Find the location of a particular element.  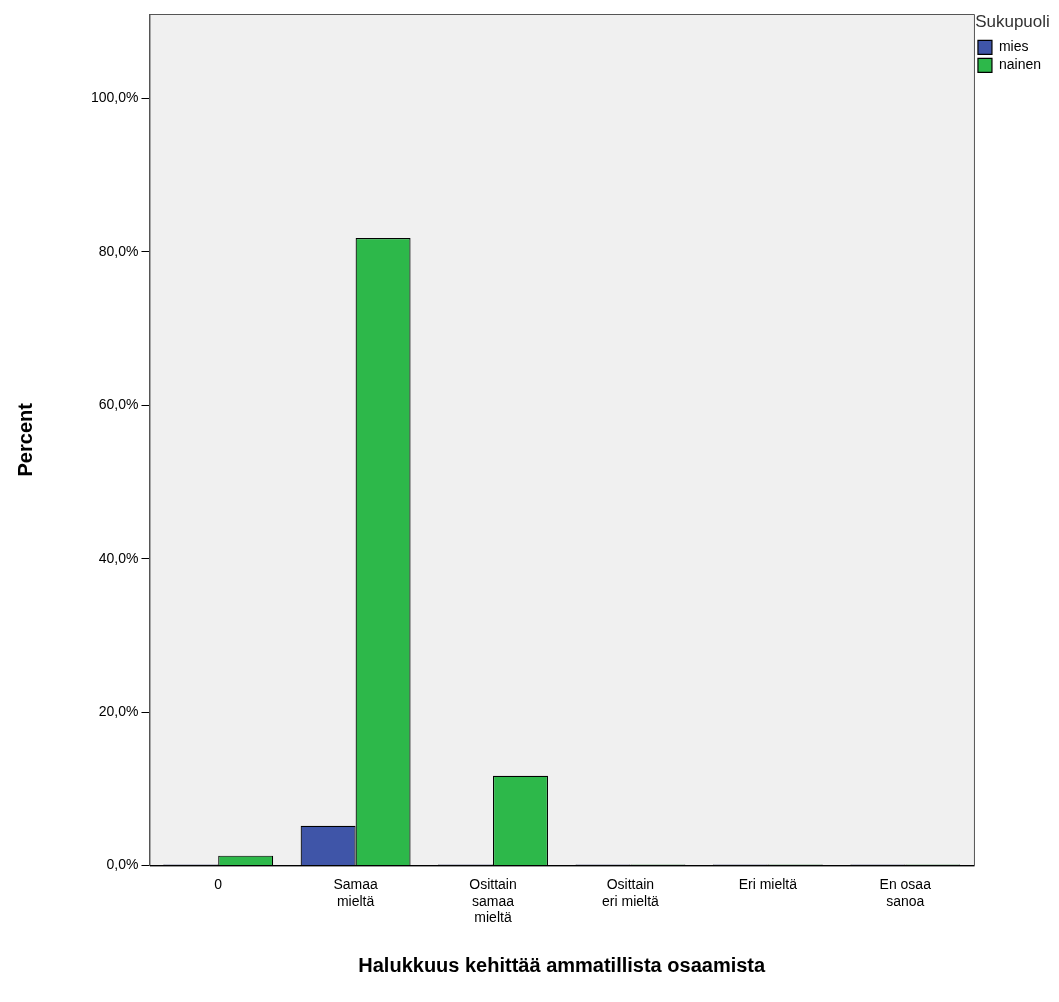

legend-label: mies is located at coordinates (1013, 46).